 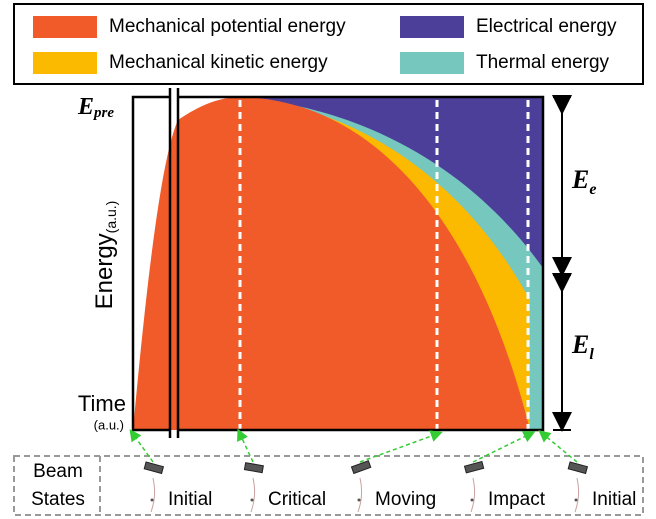 I want to click on beam-states-box, so click(x=328, y=485).